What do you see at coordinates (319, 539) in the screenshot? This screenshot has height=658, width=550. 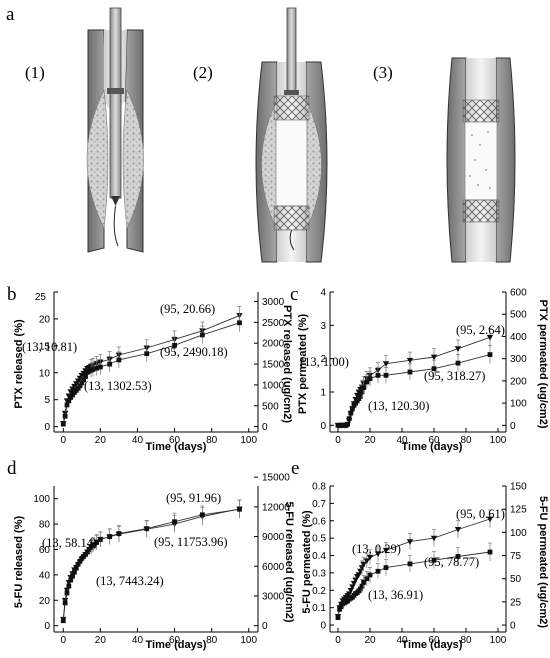 I see `chart-e-ytick-label: 0.5` at bounding box center [319, 539].